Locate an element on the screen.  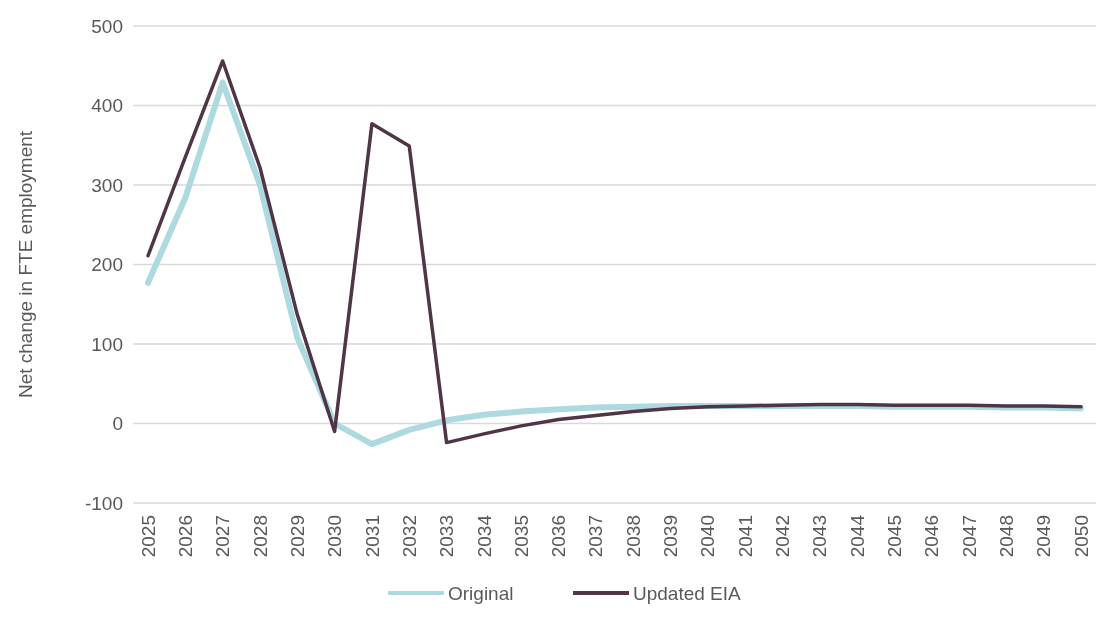
x-tick-label: 2041 is located at coordinates (745, 536).